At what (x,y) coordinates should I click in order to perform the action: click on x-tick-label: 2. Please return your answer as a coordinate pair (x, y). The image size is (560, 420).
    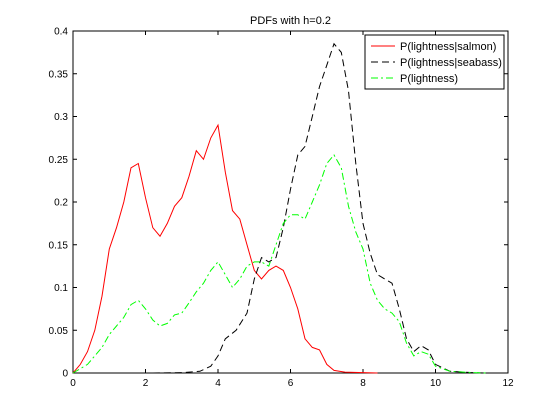
    Looking at the image, I should click on (146, 383).